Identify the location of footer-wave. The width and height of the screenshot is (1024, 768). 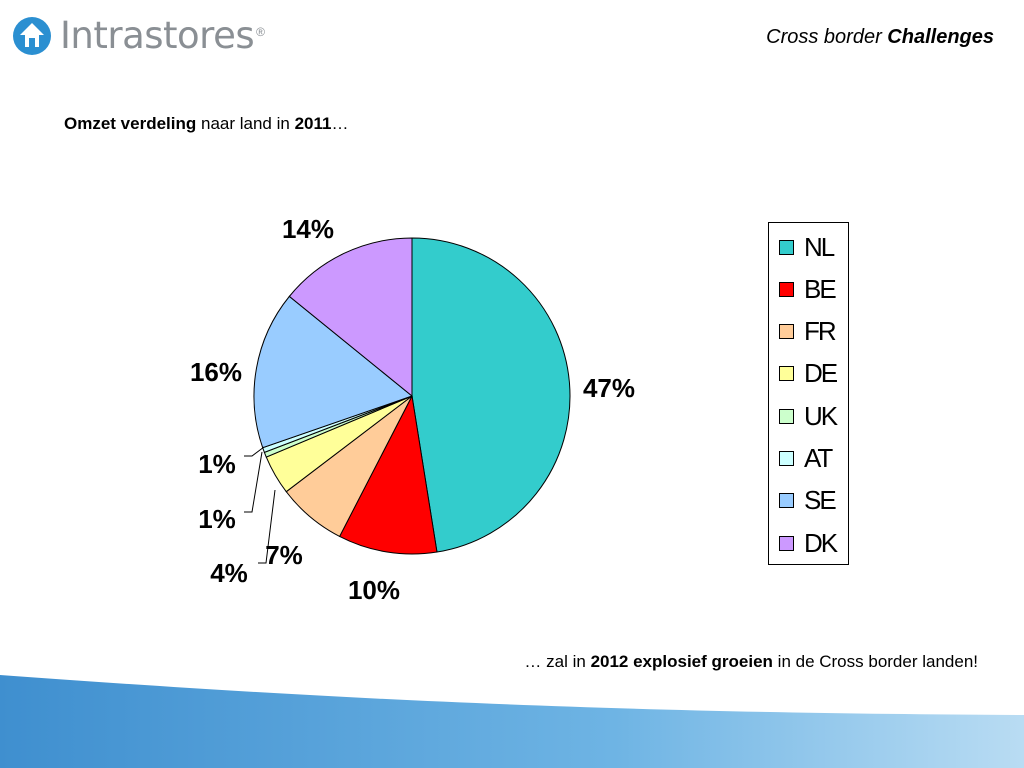
(512, 721).